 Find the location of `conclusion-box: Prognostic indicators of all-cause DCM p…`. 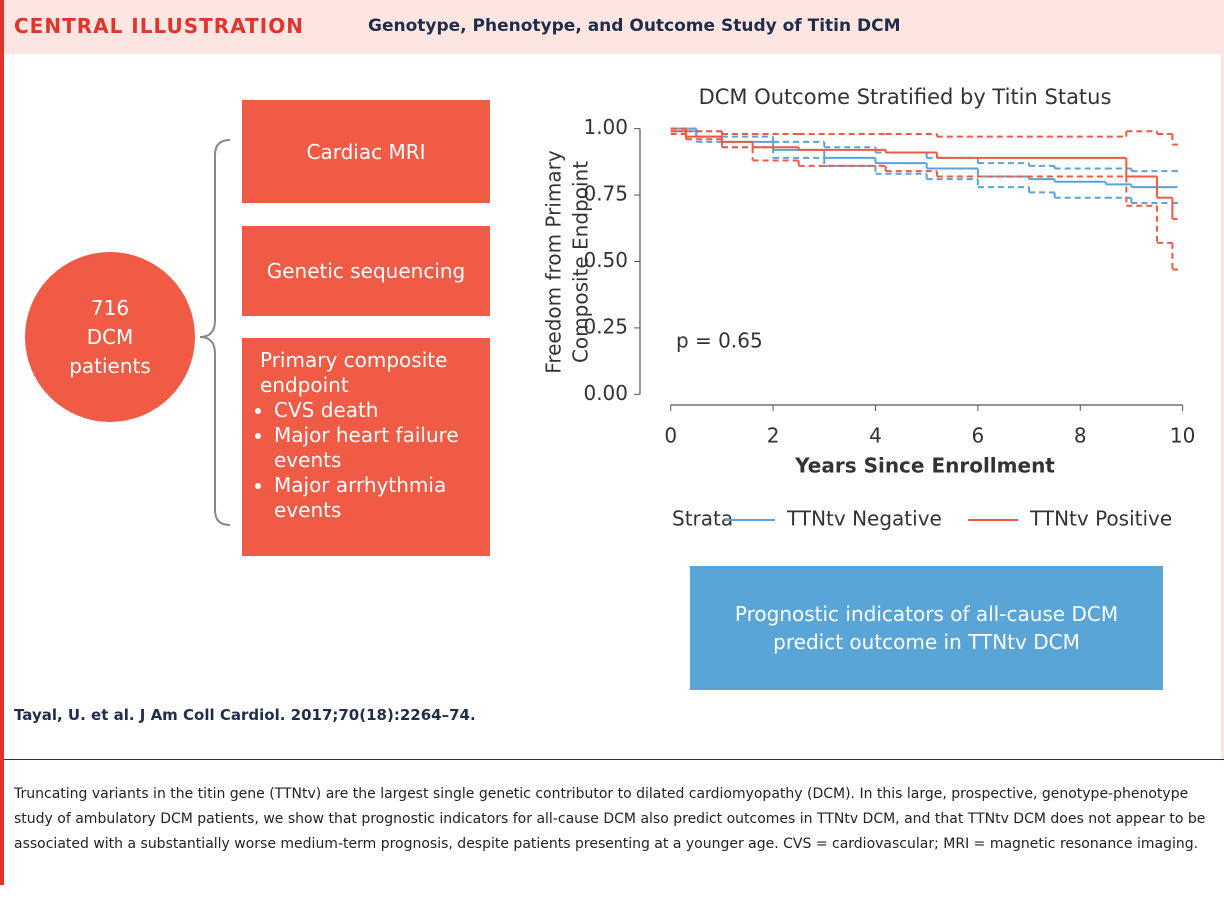

conclusion-box: Prognostic indicators of all-cause DCM p… is located at coordinates (926, 628).